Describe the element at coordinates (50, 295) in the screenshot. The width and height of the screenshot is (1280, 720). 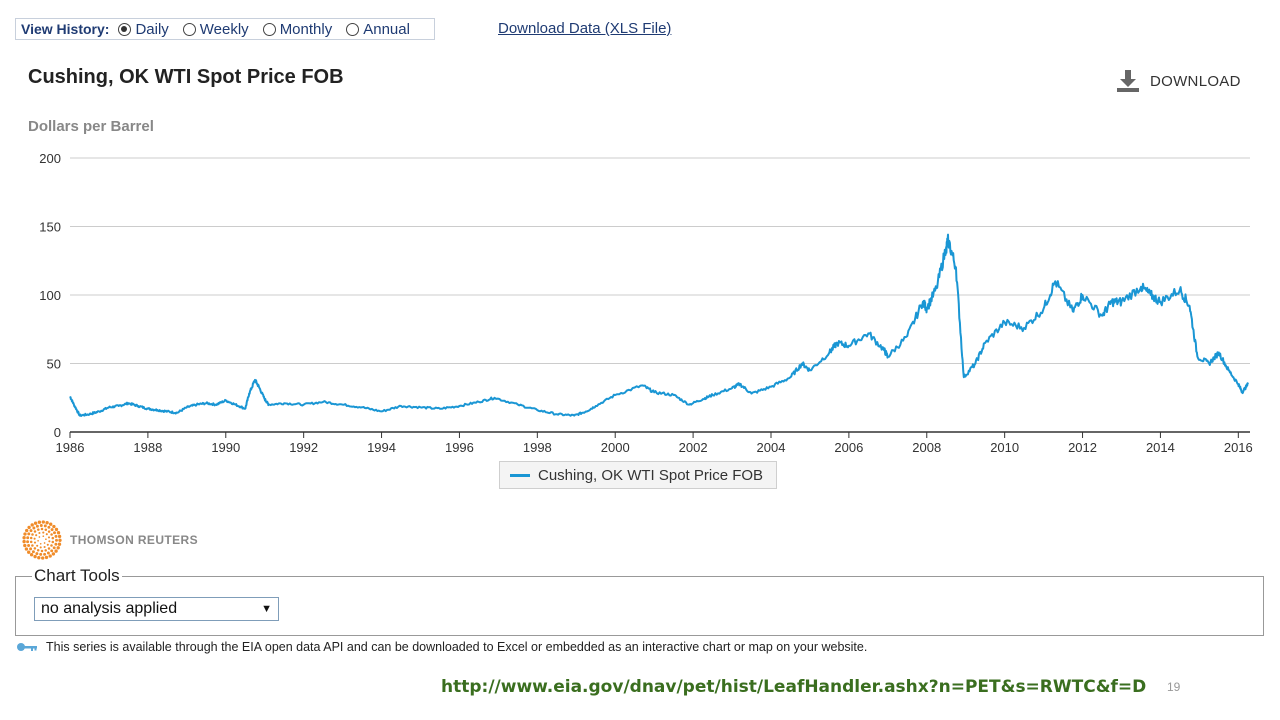
I see `y-tick-label: 100` at that location.